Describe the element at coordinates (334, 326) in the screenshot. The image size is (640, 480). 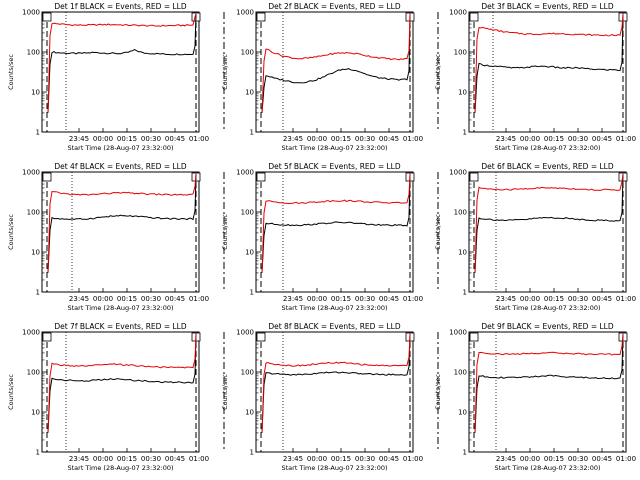
I see `plot-title: Det 8f BLACK = Events, RED = LLD` at that location.